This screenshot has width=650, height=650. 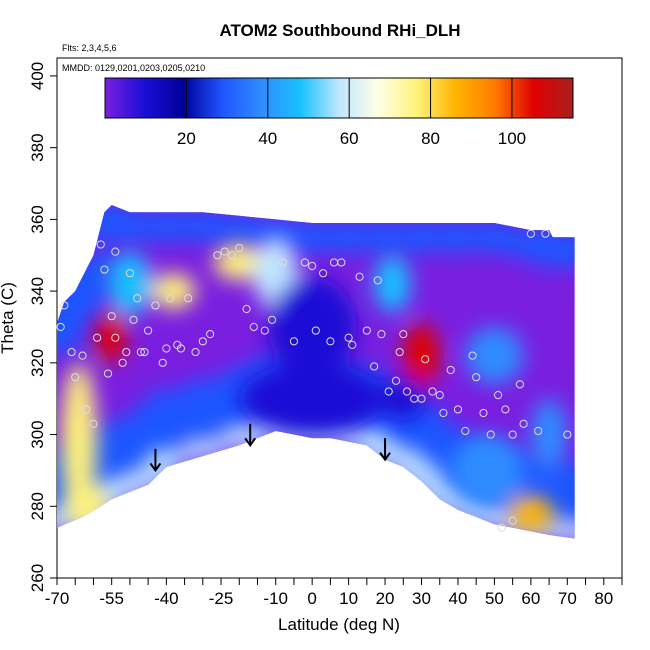 I want to click on x-tick-label: -40, so click(x=166, y=598).